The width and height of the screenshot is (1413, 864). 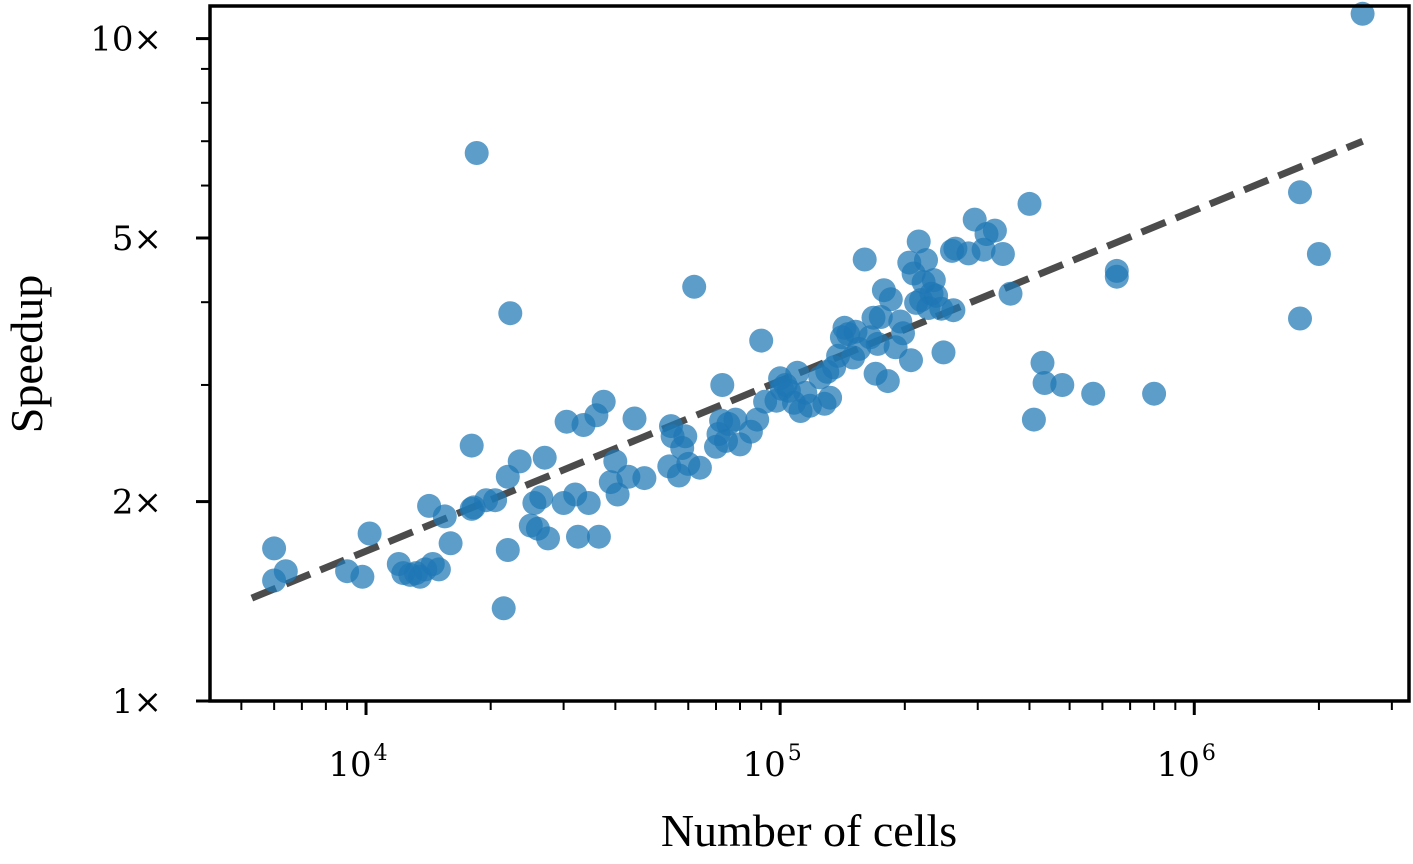 I want to click on y-tick-label: 5×, so click(x=137, y=239).